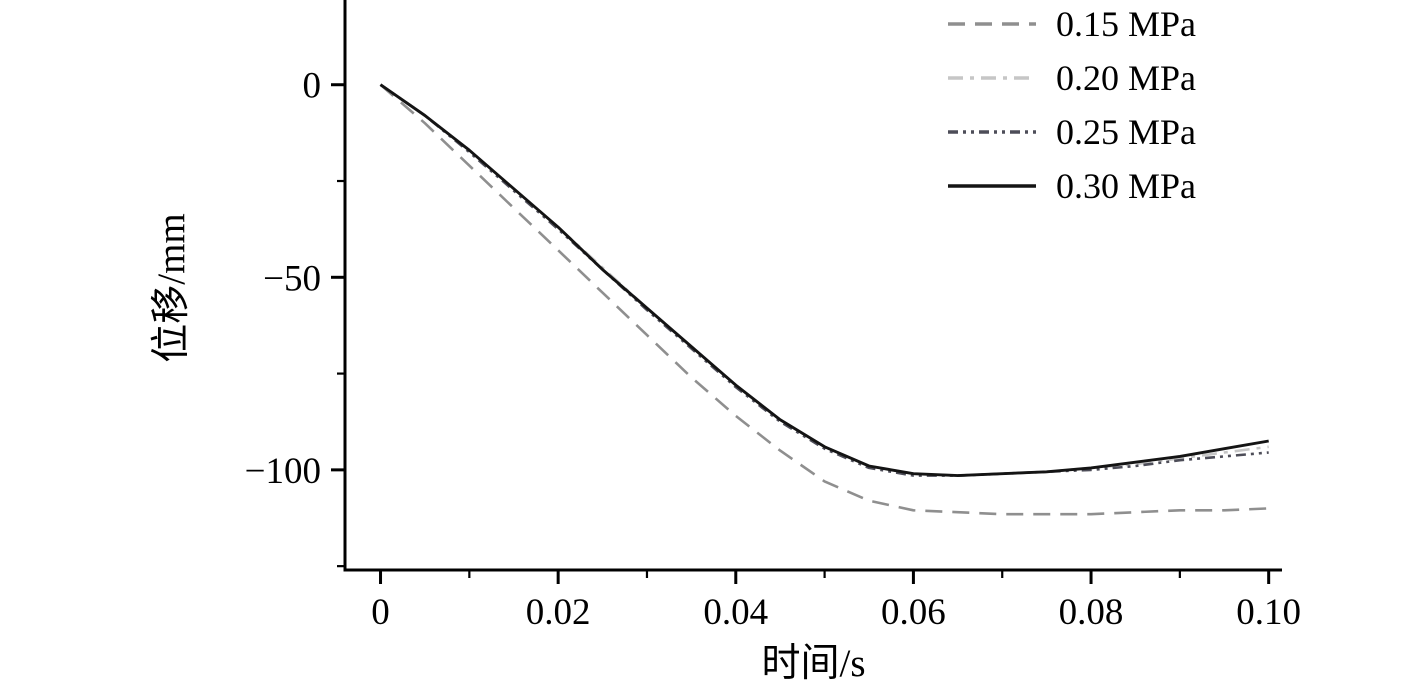 Image resolution: width=1417 pixels, height=699 pixels. Describe the element at coordinates (913, 612) in the screenshot. I see `x-tick-label: 0.06` at that location.